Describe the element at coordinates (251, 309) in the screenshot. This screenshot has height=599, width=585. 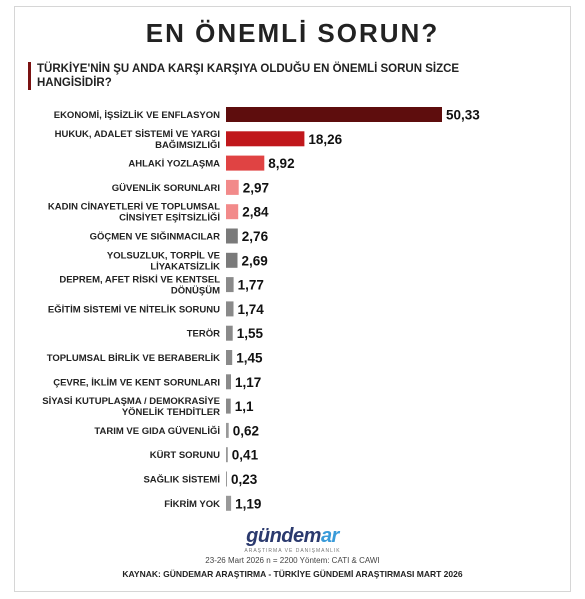
I see `value-label-8: 1,74` at that location.